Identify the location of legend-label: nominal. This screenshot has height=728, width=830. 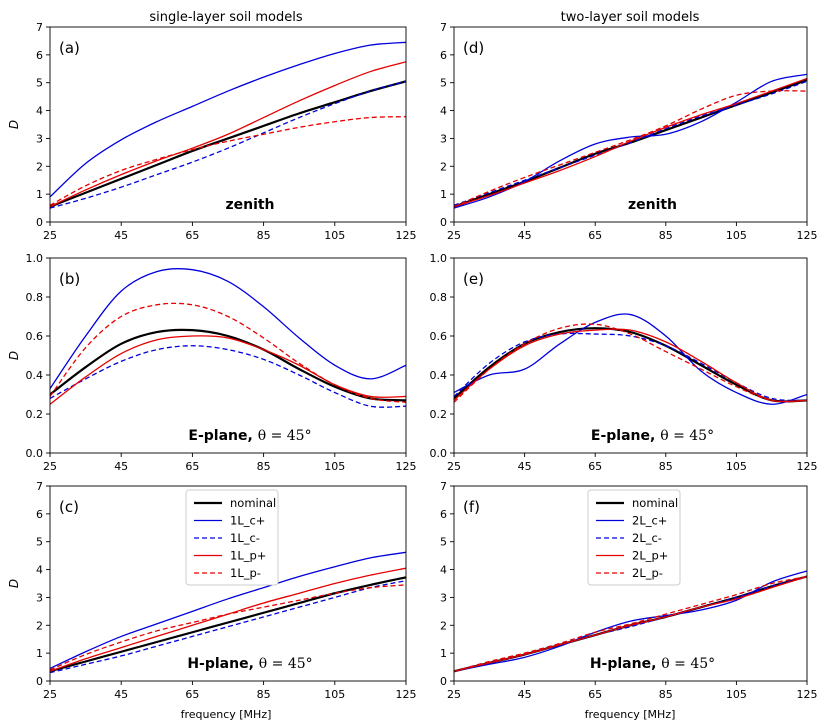
(253, 503).